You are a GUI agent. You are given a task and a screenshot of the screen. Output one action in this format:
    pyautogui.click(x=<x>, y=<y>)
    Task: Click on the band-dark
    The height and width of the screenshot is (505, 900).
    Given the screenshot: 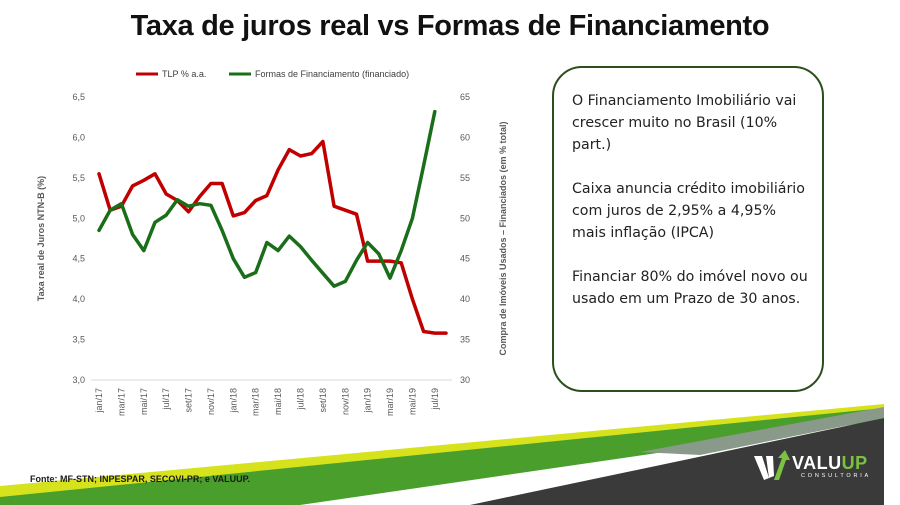 What is the action you would take?
    pyautogui.click(x=677, y=461)
    